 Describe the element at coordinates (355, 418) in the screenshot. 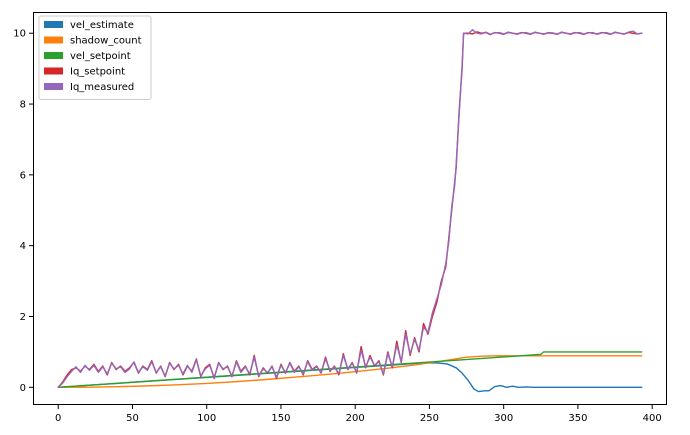

I see `x-tick-label: 200` at that location.